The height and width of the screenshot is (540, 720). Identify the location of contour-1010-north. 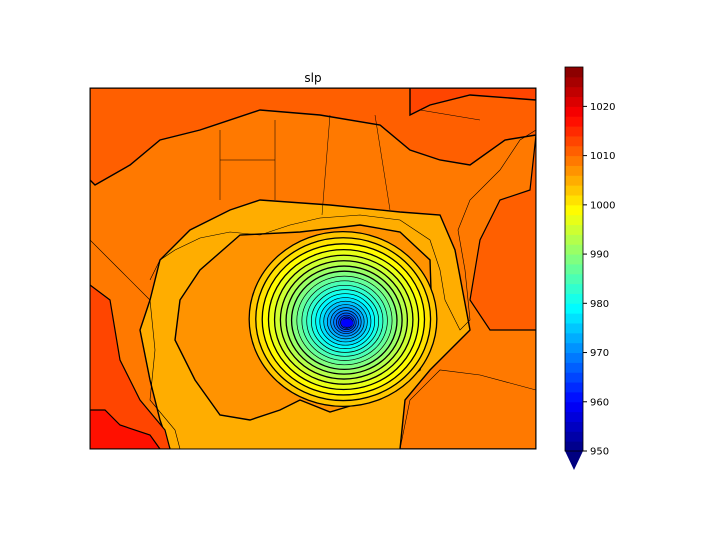
(313, 137).